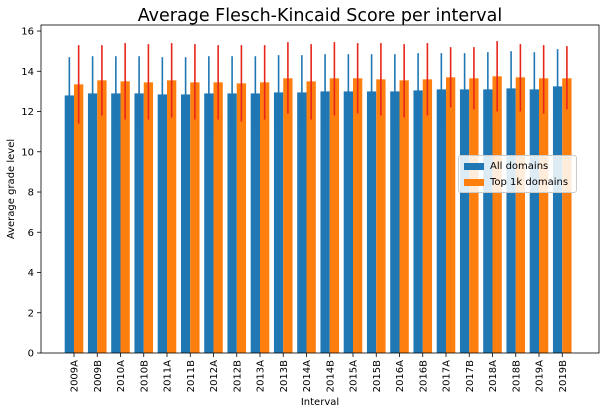  Describe the element at coordinates (447, 376) in the screenshot. I see `x-tick-label: 2017A` at that location.